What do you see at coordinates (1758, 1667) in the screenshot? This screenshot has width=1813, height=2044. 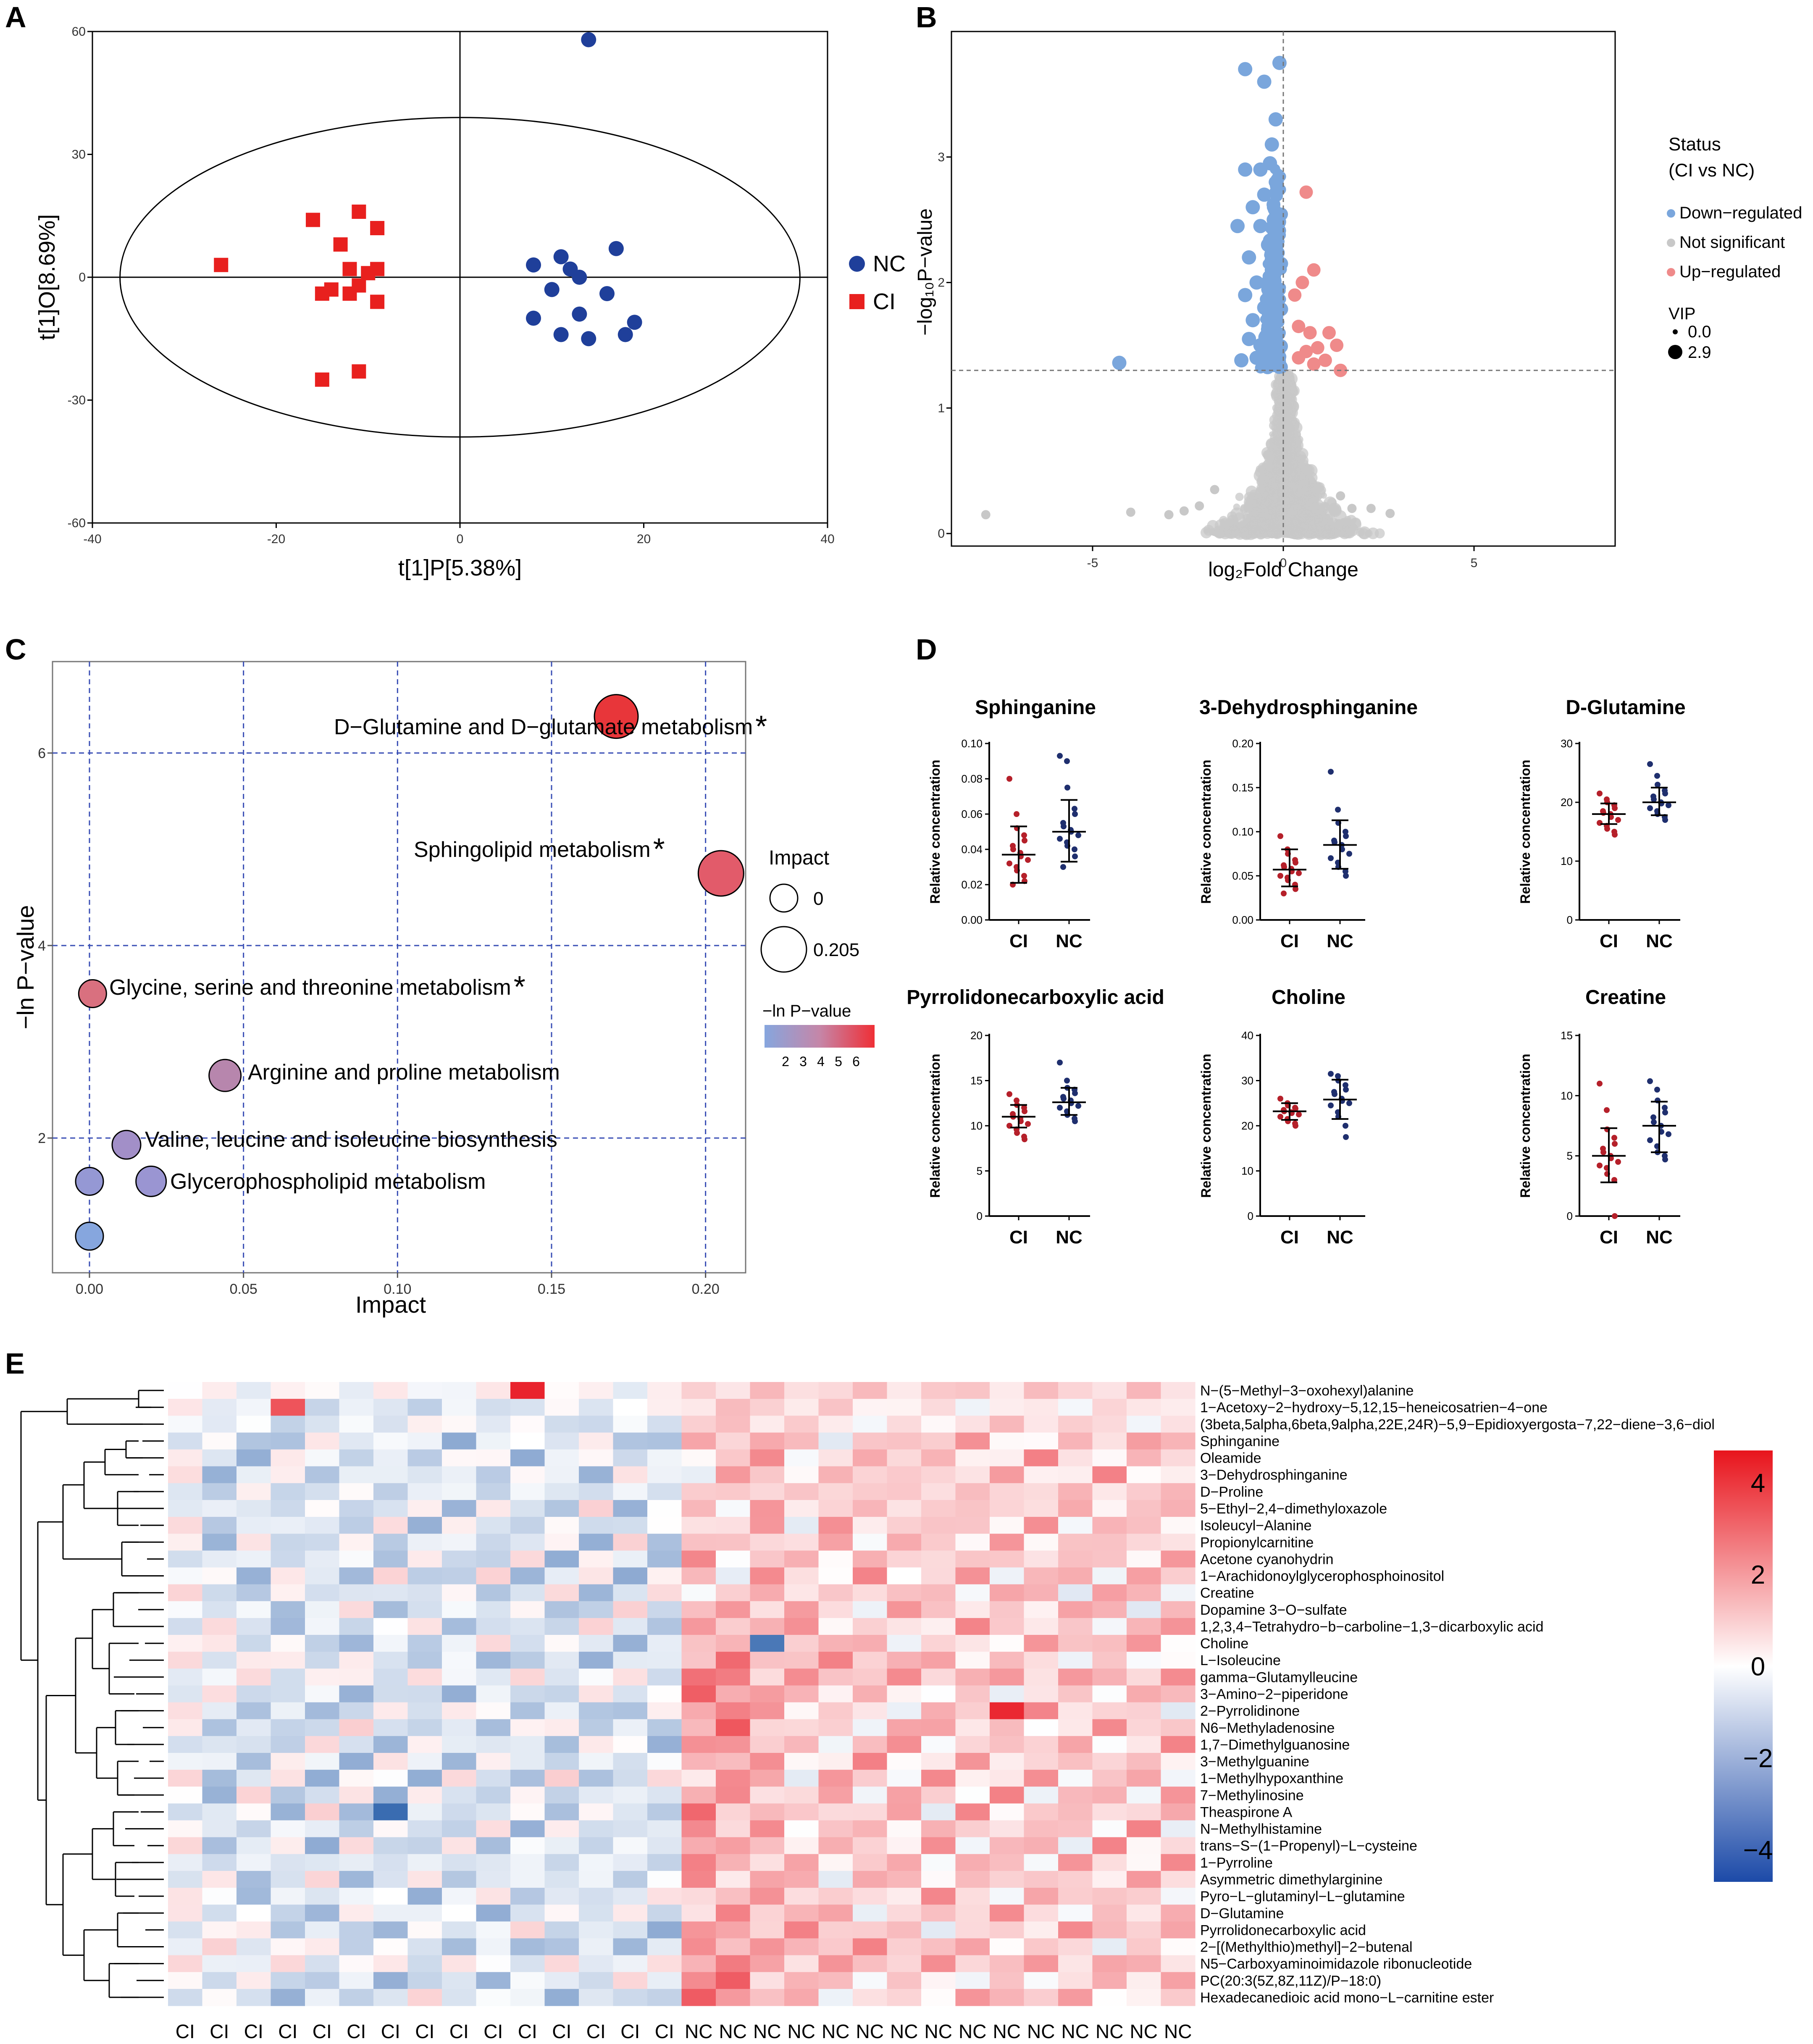 I see `colorbar-tick-label: 0` at bounding box center [1758, 1667].